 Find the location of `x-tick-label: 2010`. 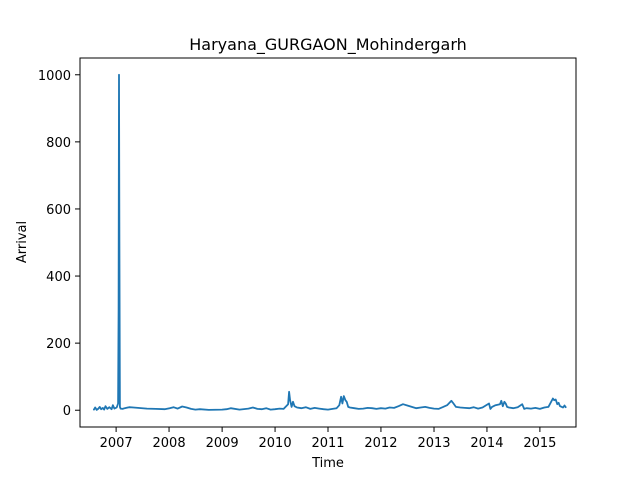

x-tick-label: 2010 is located at coordinates (275, 443).